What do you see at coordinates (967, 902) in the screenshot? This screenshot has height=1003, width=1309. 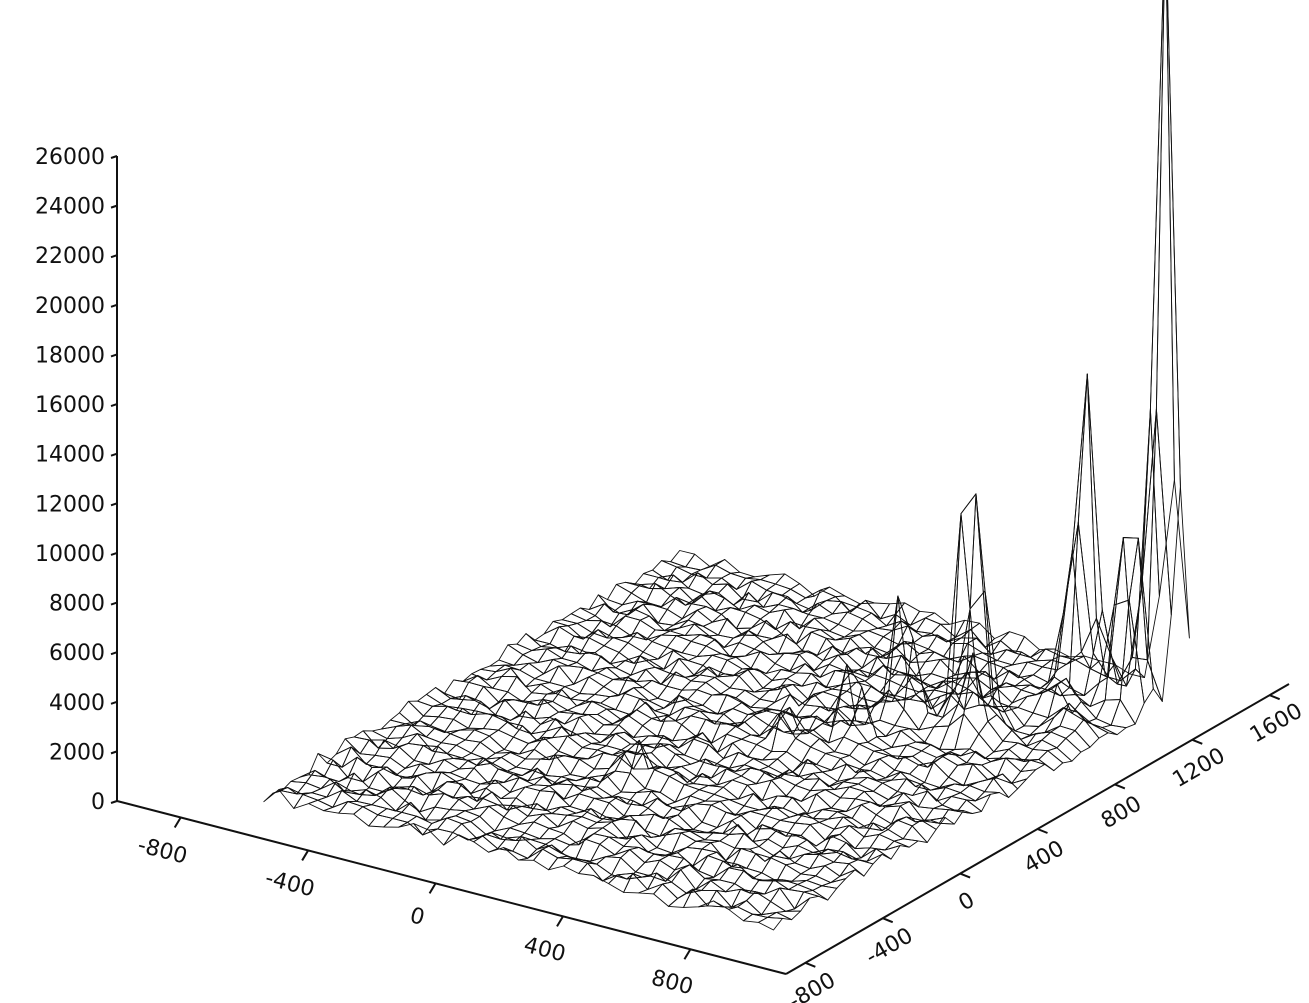 I see `y-tick-label: 0` at bounding box center [967, 902].